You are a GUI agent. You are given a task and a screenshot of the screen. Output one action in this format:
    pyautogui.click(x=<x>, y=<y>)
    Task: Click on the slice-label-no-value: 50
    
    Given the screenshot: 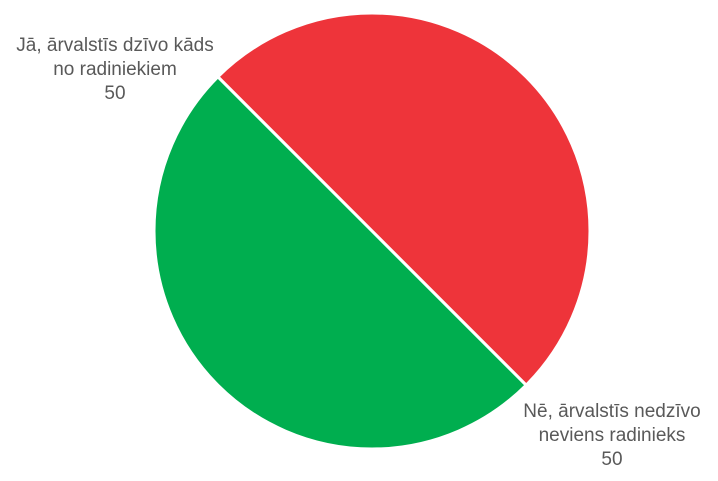 What is the action you would take?
    pyautogui.click(x=612, y=459)
    